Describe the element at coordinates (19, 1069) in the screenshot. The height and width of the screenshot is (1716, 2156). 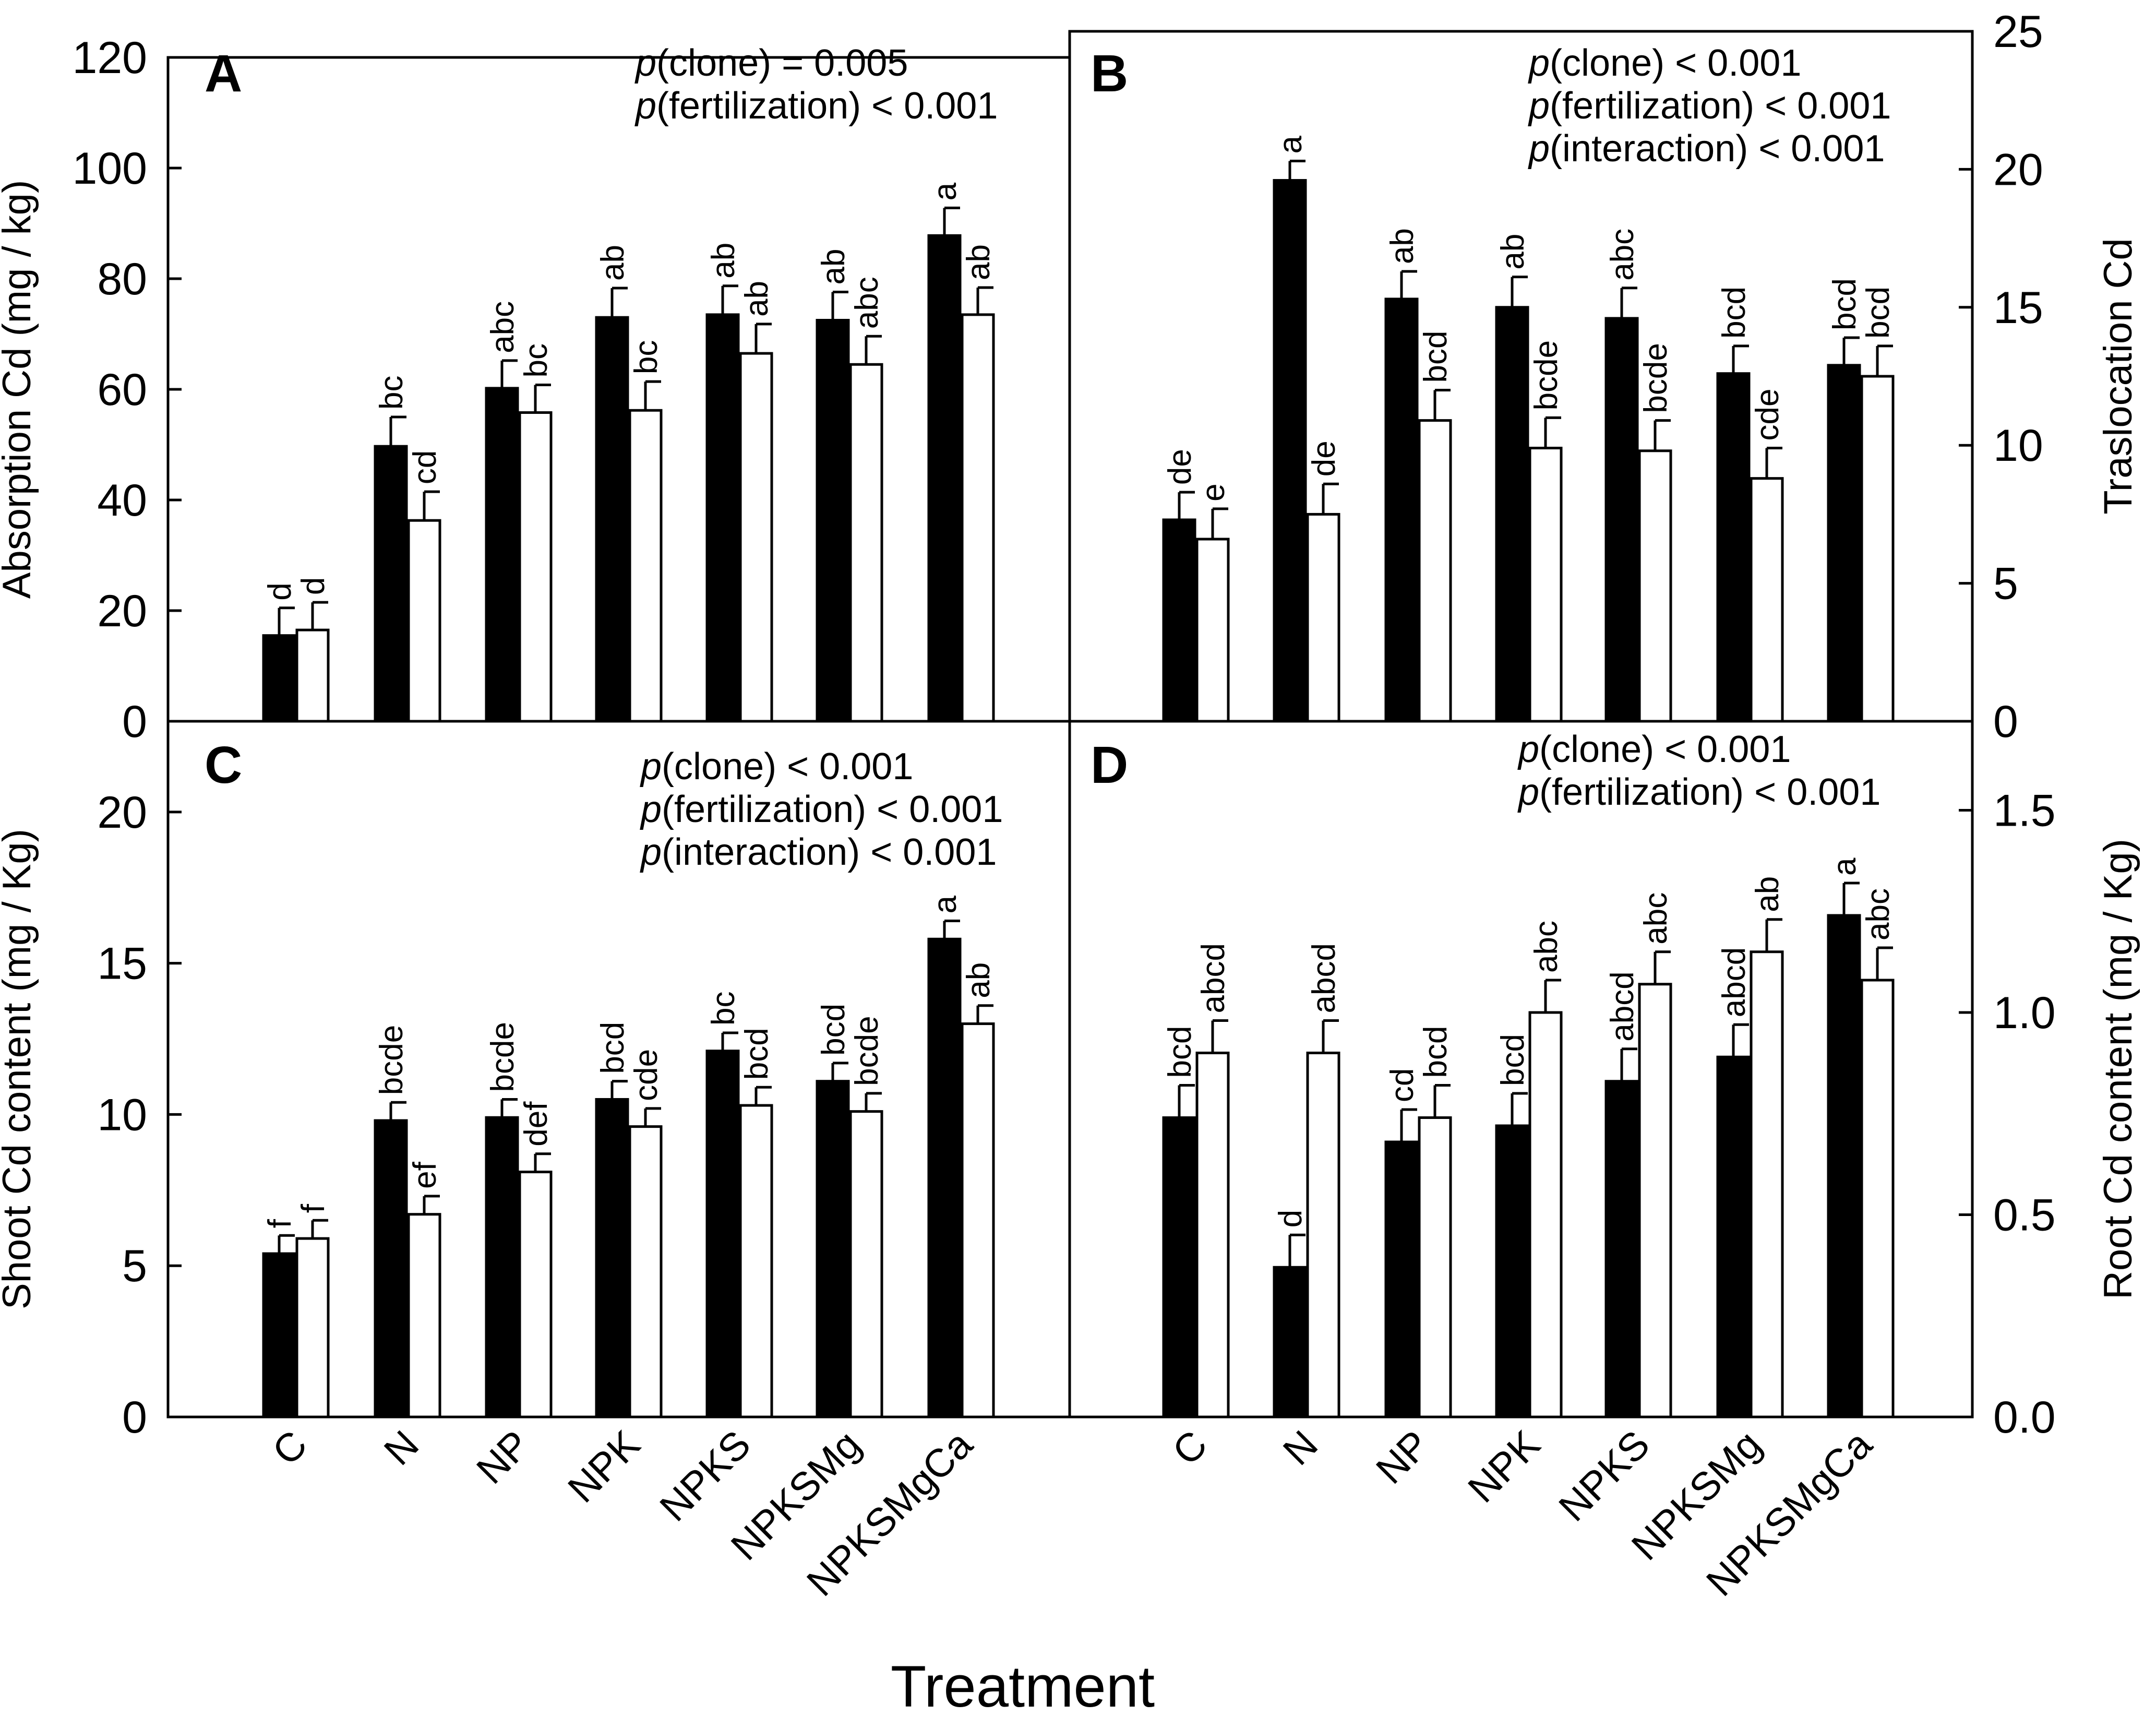
I see `y-axis-label-c: Shoot Cd content (mg / Kg)` at that location.